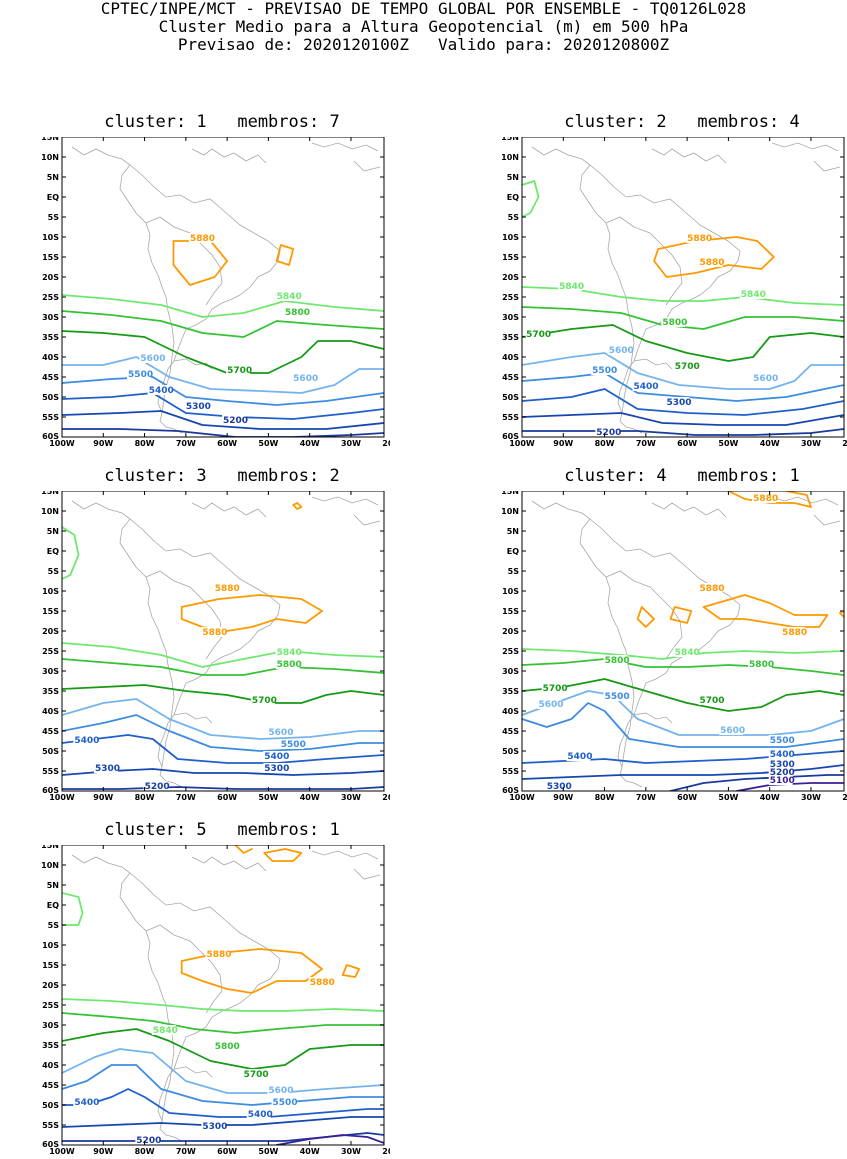 This screenshot has width=847, height=1159. I want to click on panel-title: cluster: 4 membros: 1, so click(682, 476).